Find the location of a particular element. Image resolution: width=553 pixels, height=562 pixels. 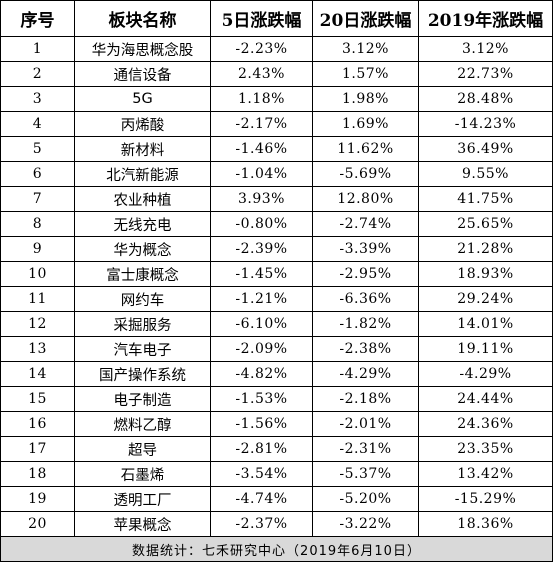

sector-name: 北汽新能源 is located at coordinates (142, 174).